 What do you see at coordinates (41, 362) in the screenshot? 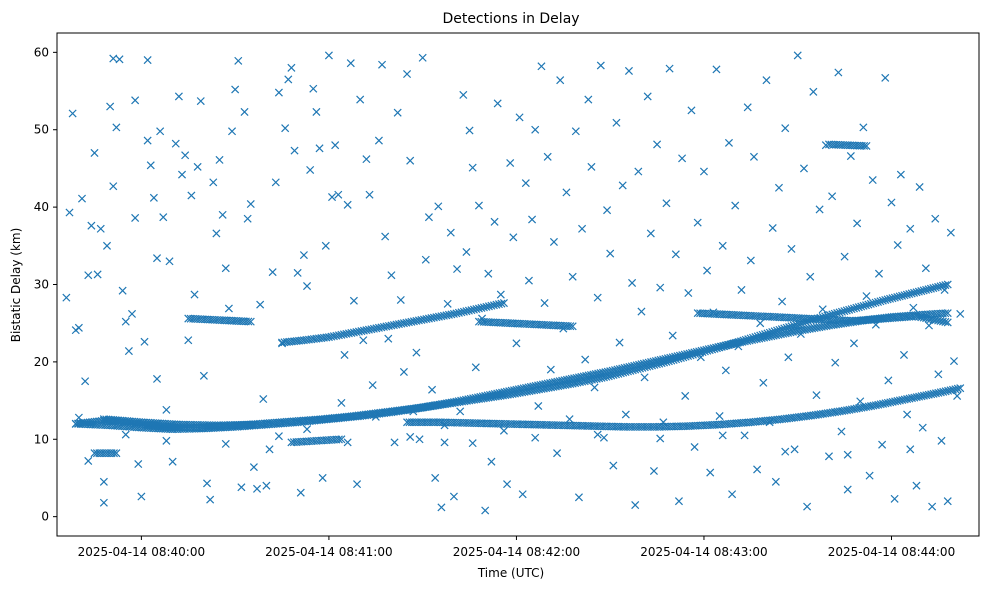
I see `y-tick-label: 20` at bounding box center [41, 362].